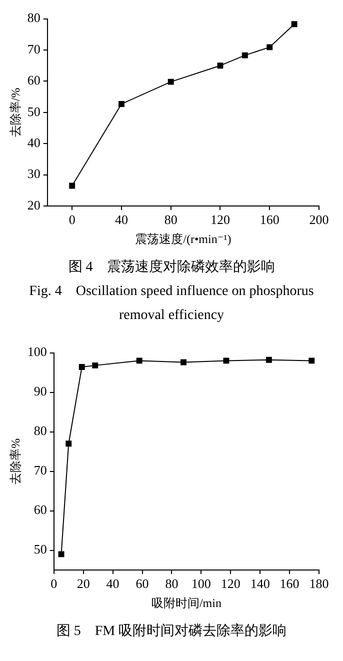  I want to click on y-axis-title: 去除率/%, so click(15, 113).